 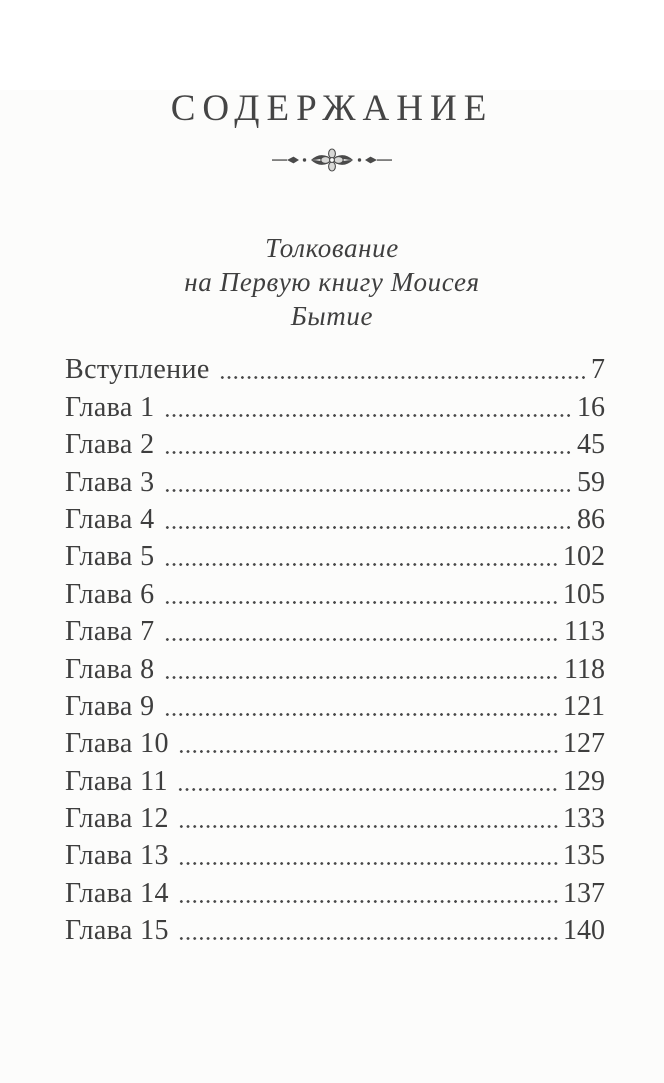 What do you see at coordinates (584, 632) in the screenshot?
I see `toc-entry-page: 113` at bounding box center [584, 632].